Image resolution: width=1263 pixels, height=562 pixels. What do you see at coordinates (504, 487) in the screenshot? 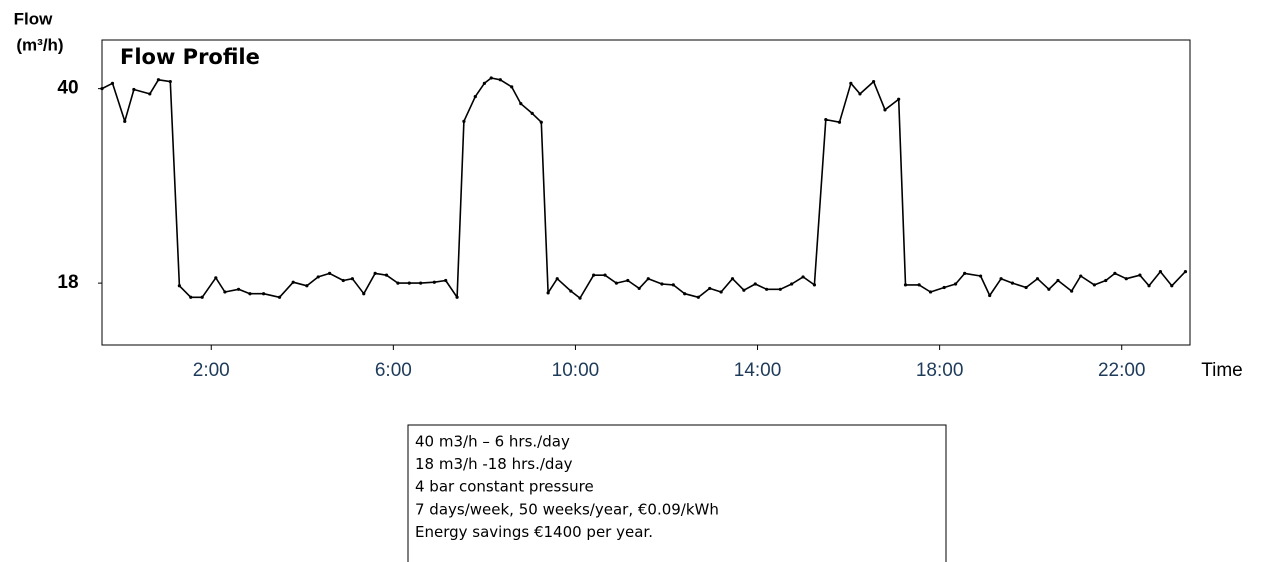
I see `info-line: 4 bar constant pressure` at bounding box center [504, 487].